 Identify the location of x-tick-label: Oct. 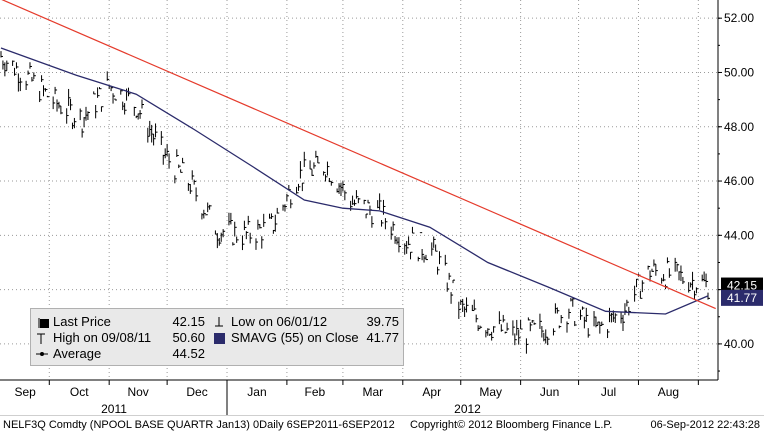
(79, 392).